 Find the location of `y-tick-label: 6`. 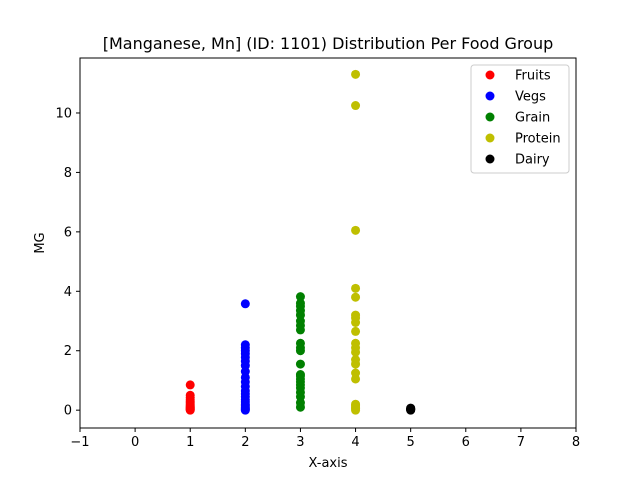

y-tick-label: 6 is located at coordinates (68, 232).